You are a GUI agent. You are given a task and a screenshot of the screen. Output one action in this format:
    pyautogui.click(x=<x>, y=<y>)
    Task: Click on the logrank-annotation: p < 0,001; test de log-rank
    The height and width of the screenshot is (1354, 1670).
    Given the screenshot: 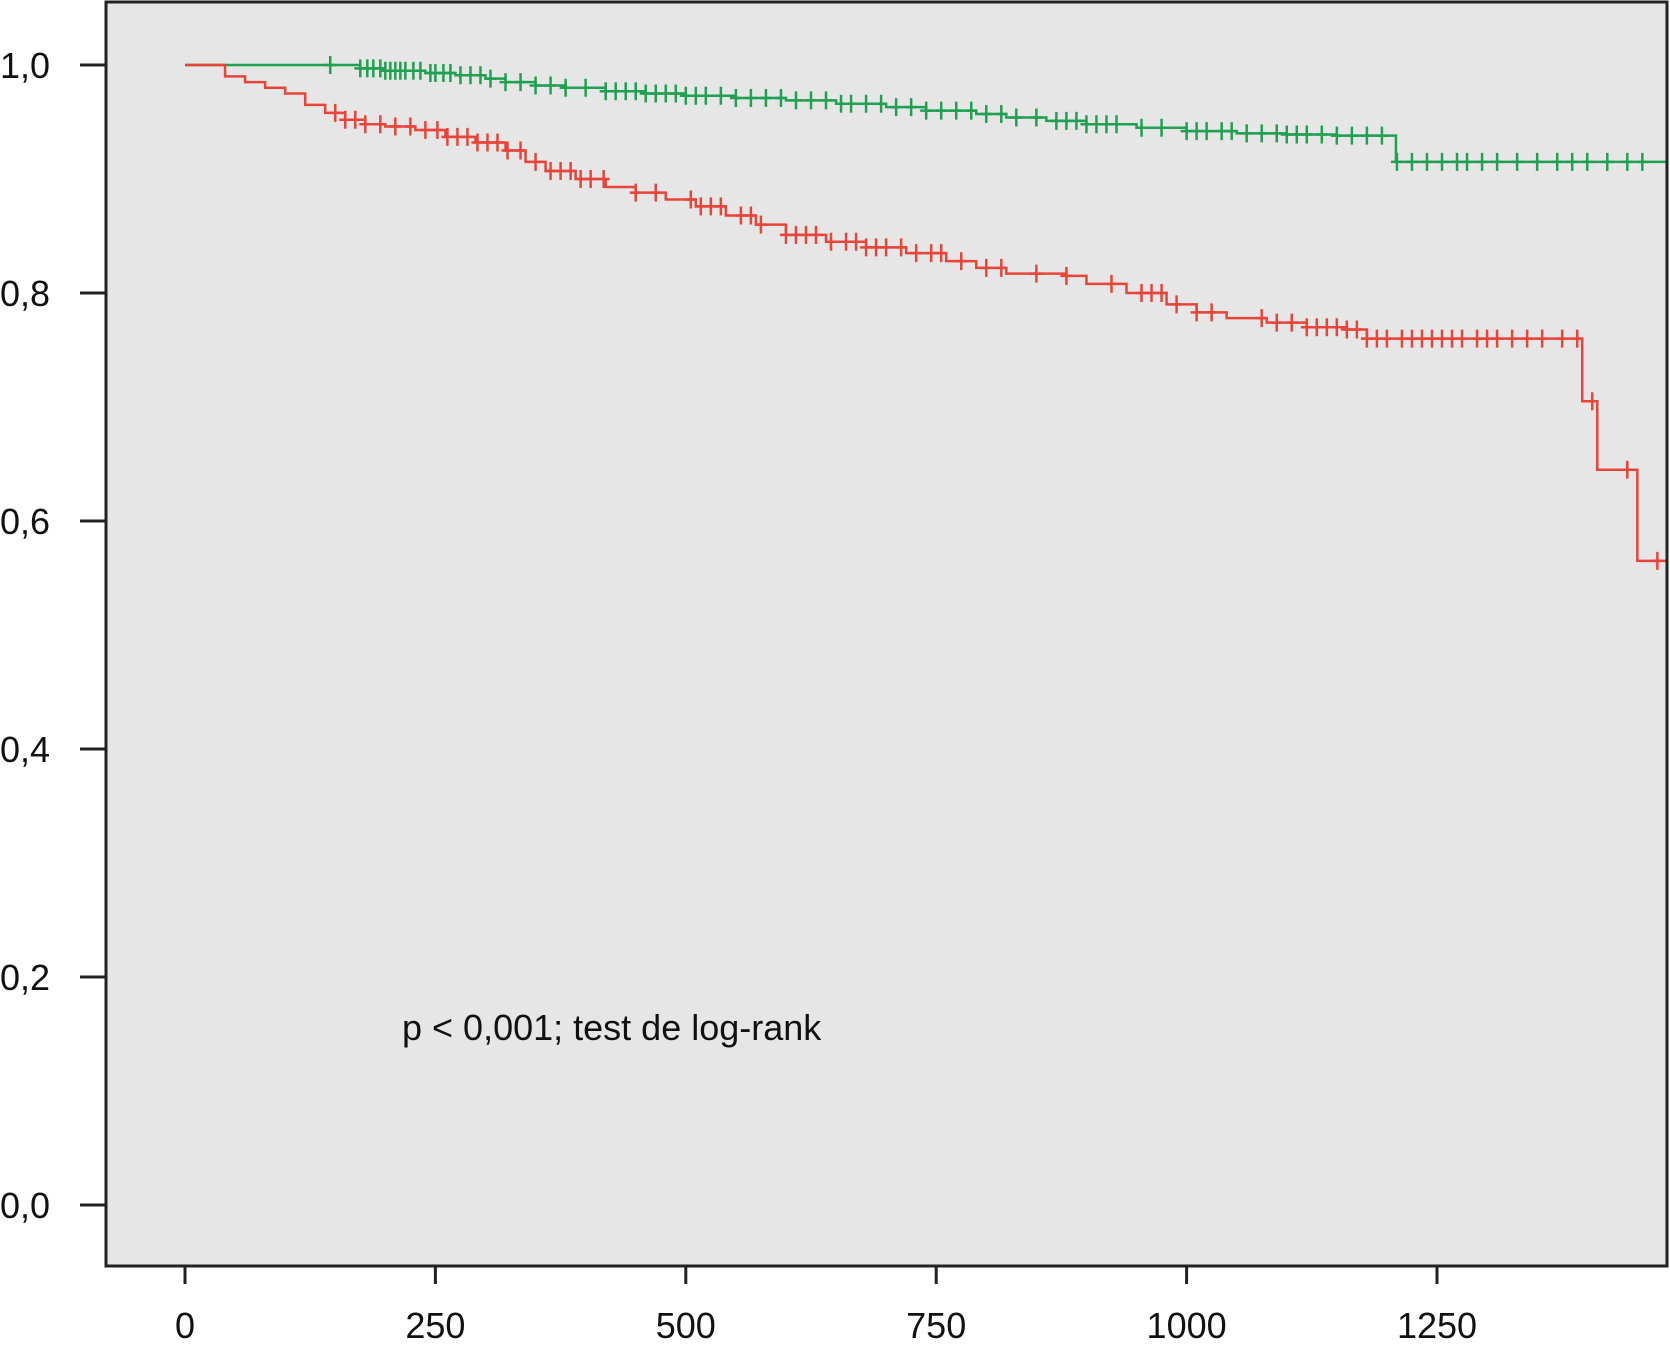 What is the action you would take?
    pyautogui.click(x=612, y=1027)
    